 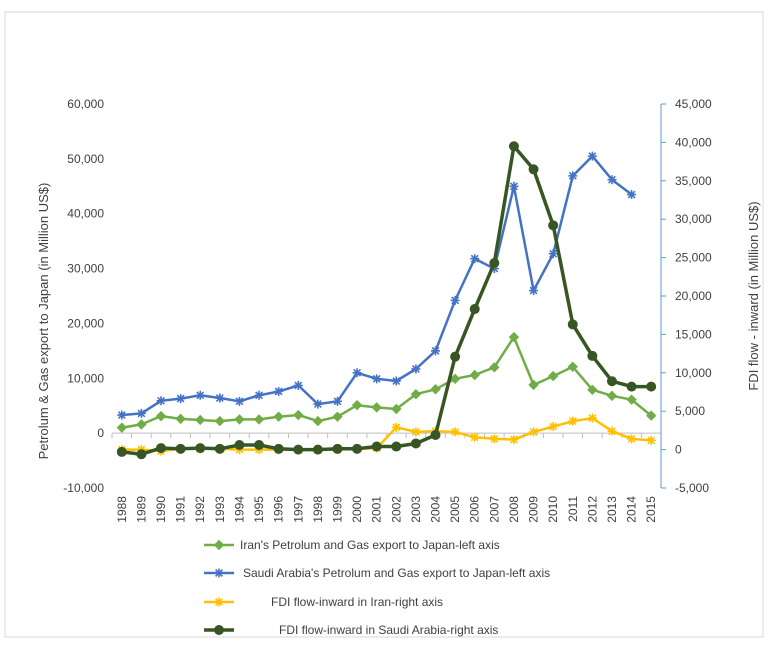 What do you see at coordinates (455, 509) in the screenshot?
I see `x-tick-label: 2005` at bounding box center [455, 509].